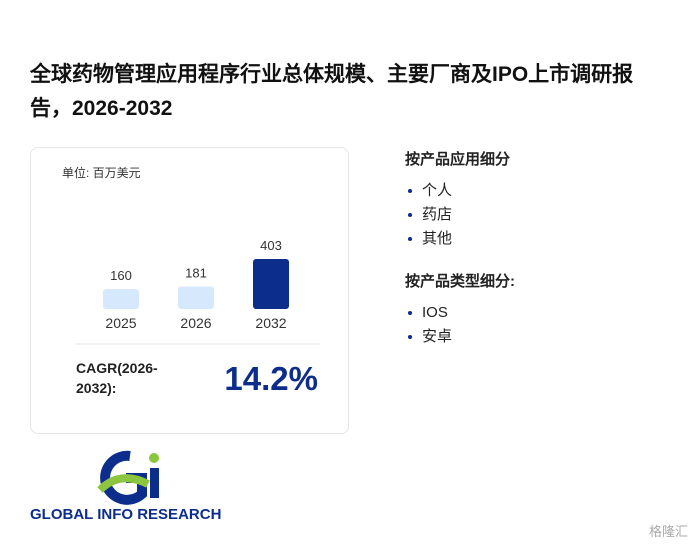 Image resolution: width=700 pixels, height=550 pixels. What do you see at coordinates (458, 239) in the screenshot?
I see `segment-item: 其他` at bounding box center [458, 239].